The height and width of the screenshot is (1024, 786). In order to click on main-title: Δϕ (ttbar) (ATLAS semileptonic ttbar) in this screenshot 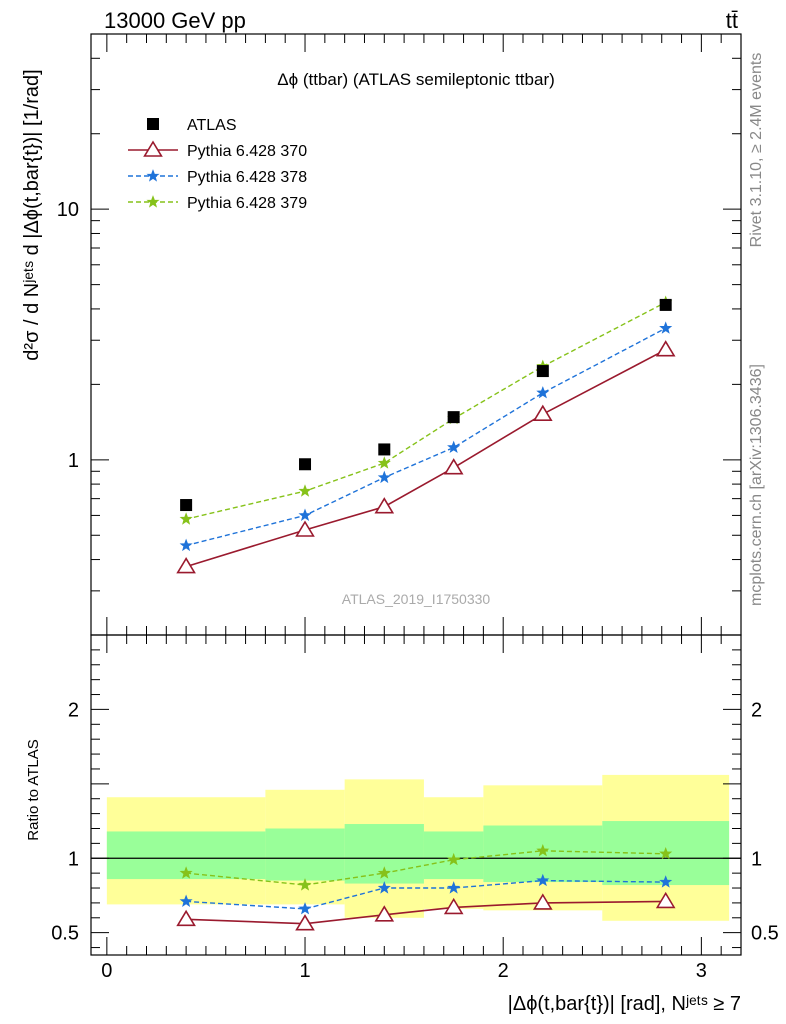, I will do `click(416, 79)`.